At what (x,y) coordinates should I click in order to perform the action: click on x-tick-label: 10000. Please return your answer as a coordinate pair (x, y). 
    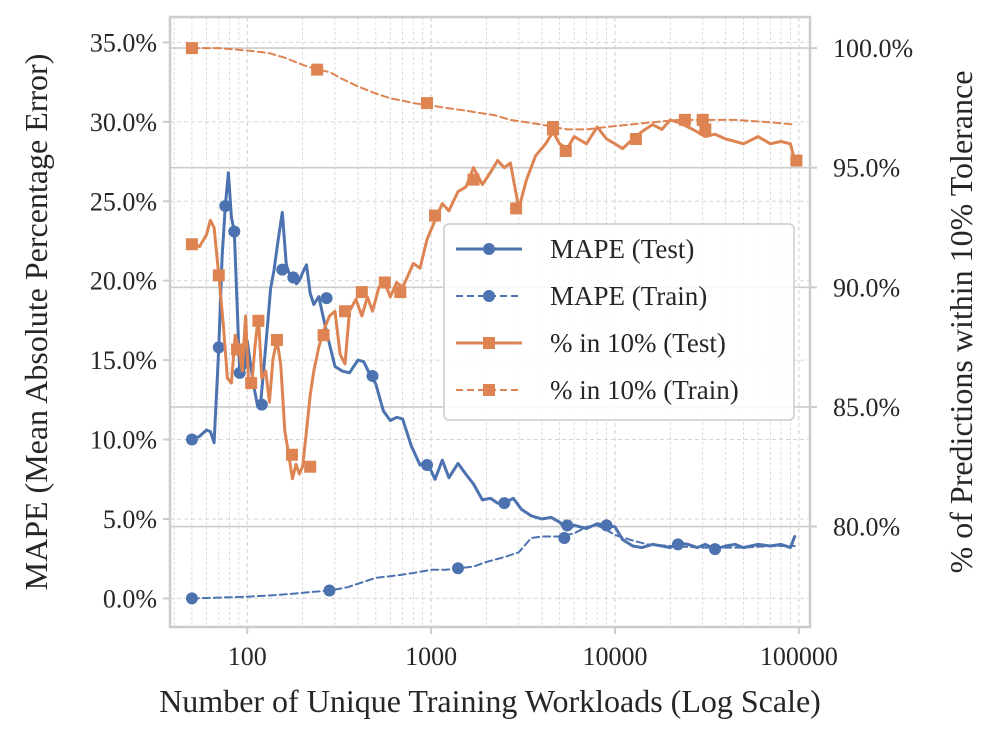
    Looking at the image, I should click on (614, 656).